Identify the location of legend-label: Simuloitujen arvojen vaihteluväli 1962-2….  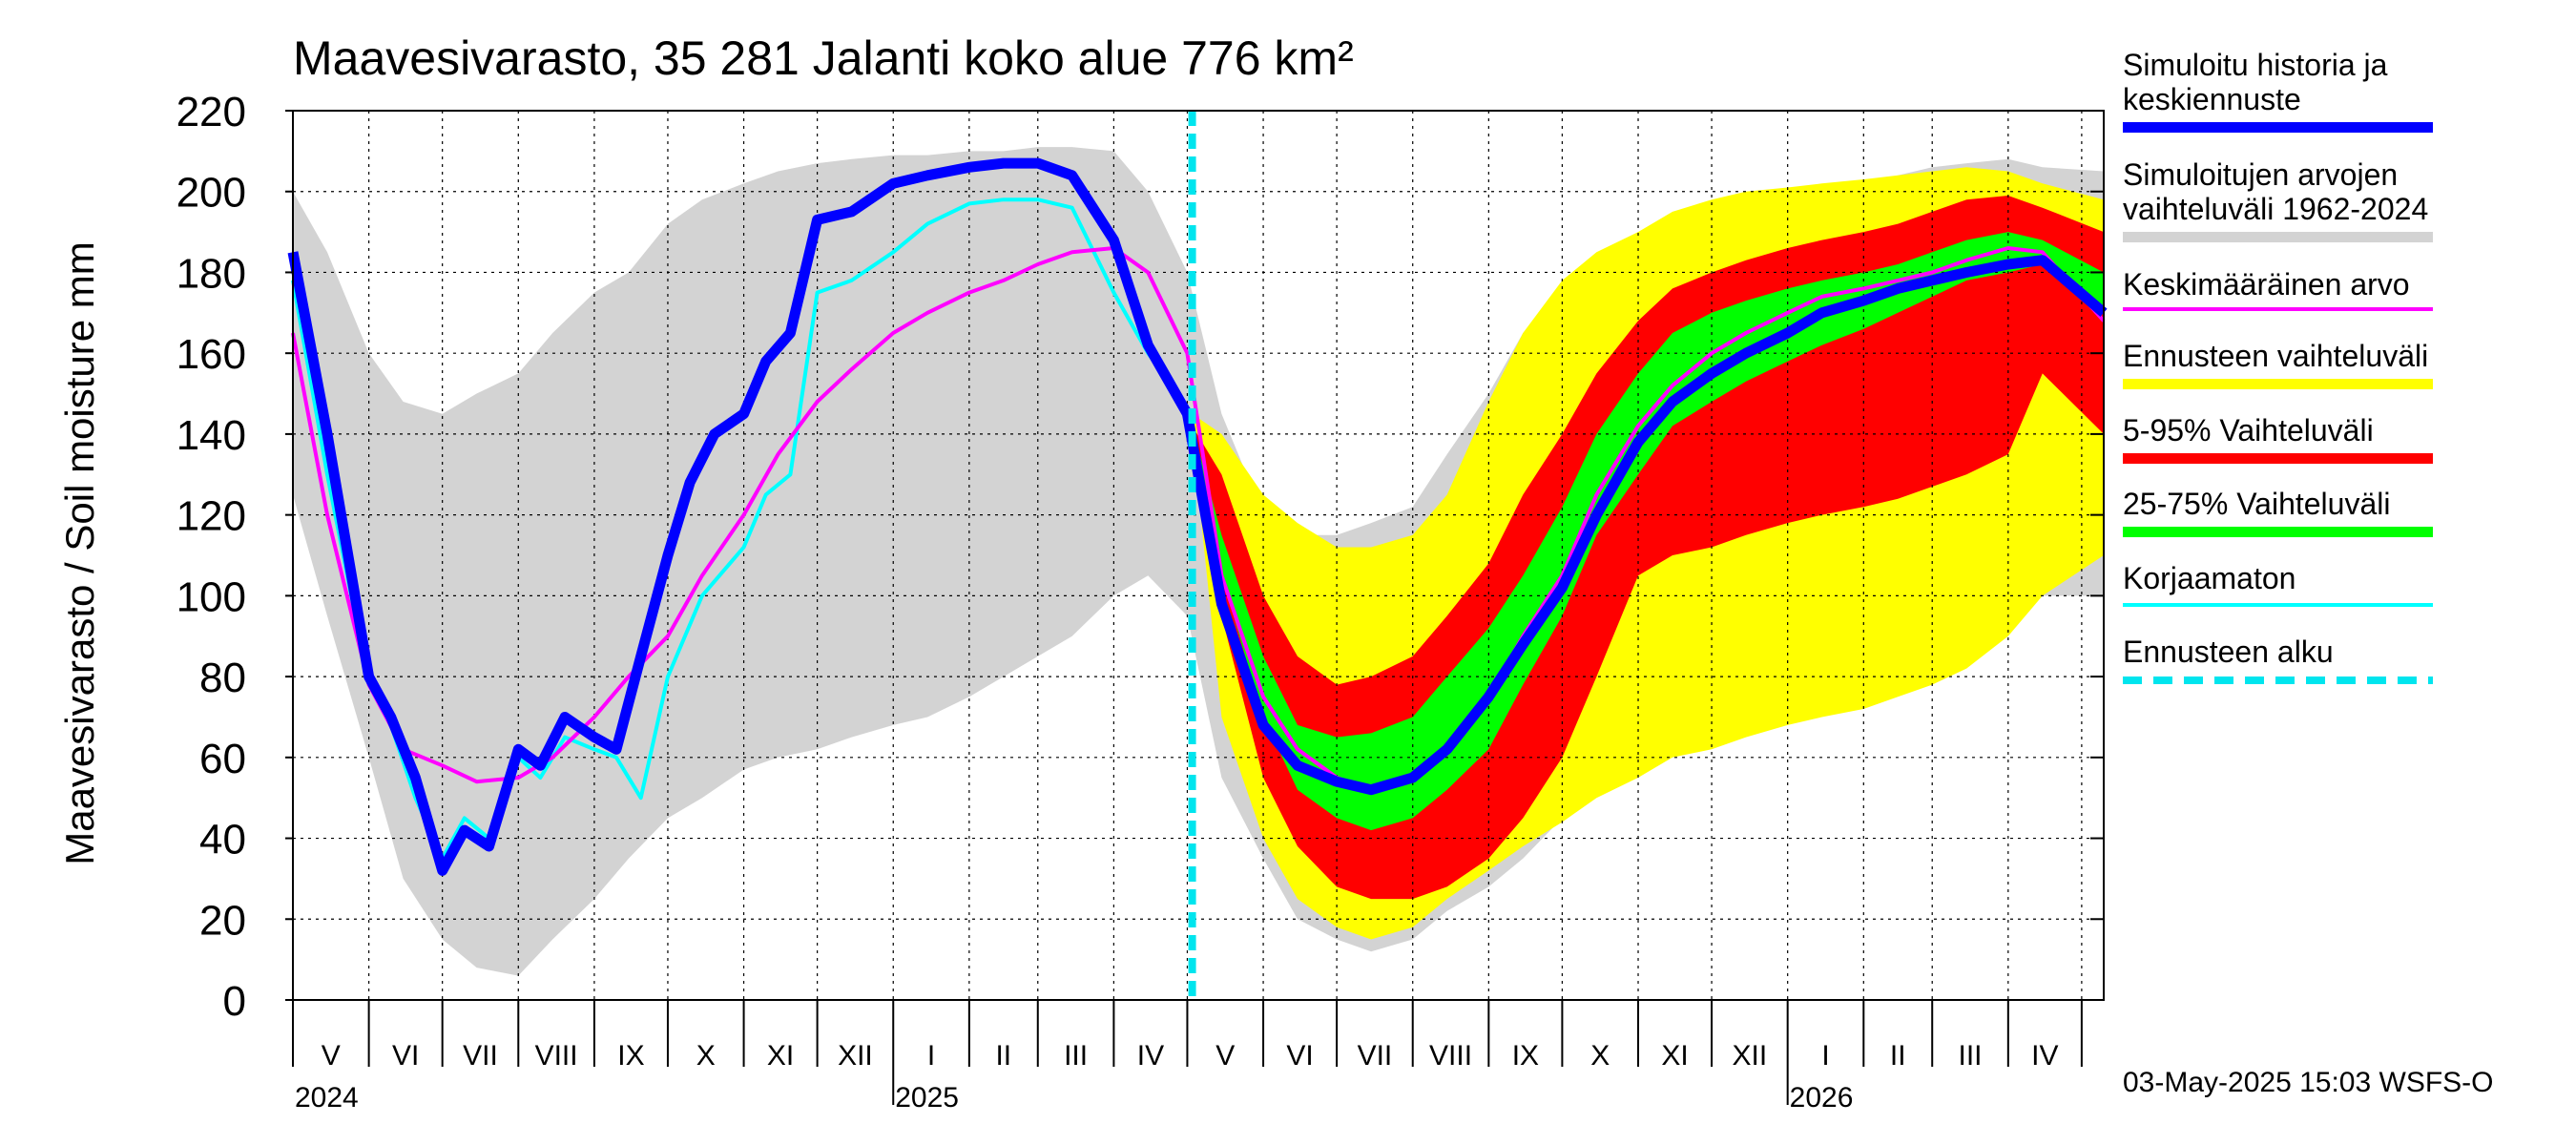
(2276, 192).